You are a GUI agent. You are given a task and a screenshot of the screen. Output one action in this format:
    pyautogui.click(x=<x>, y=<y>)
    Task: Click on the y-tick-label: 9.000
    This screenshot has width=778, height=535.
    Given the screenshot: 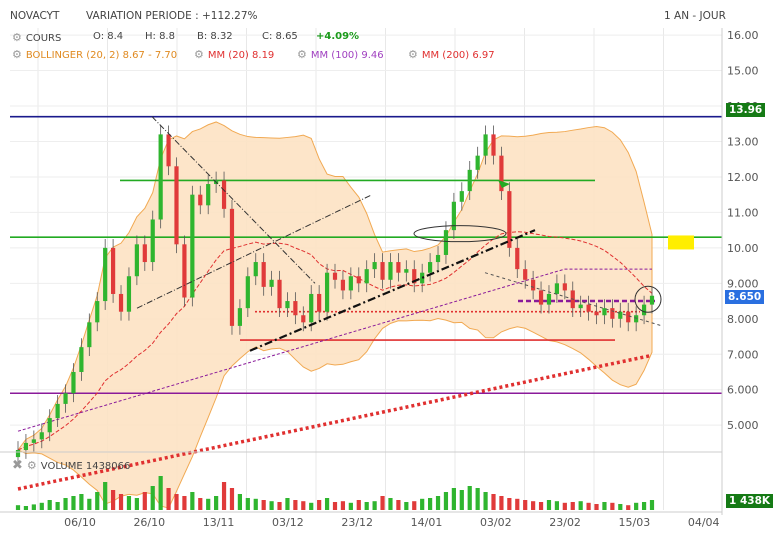 What is the action you would take?
    pyautogui.click(x=743, y=283)
    